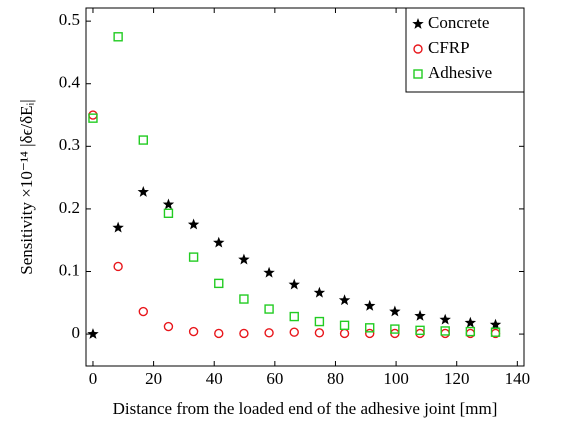  Describe the element at coordinates (396, 378) in the screenshot. I see `x-tick-label: 100` at that location.